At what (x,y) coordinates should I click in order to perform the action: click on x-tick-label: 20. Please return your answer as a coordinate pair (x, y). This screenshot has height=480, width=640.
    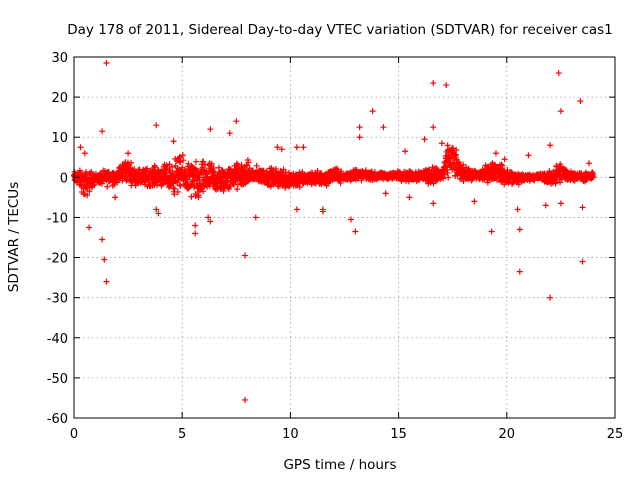
    Looking at the image, I should click on (507, 434).